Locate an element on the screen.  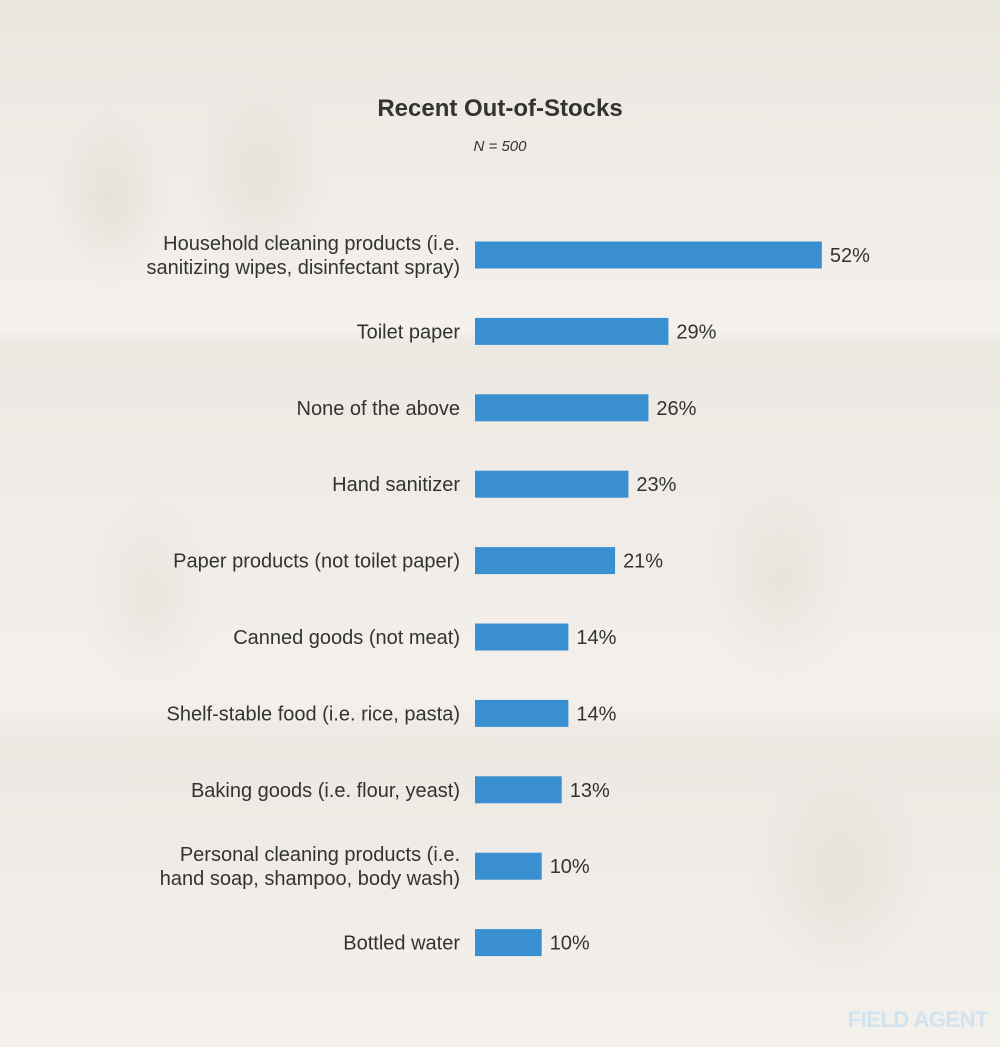
category-label: Toilet paper is located at coordinates (409, 332).